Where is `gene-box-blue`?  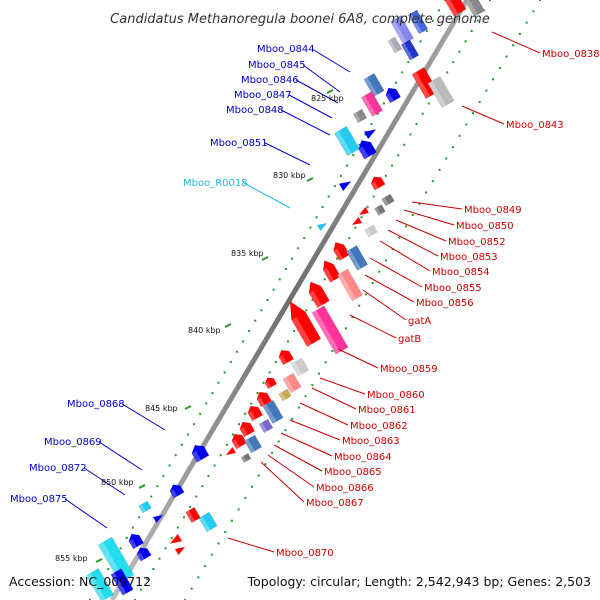 gene-box-blue is located at coordinates (122, 582).